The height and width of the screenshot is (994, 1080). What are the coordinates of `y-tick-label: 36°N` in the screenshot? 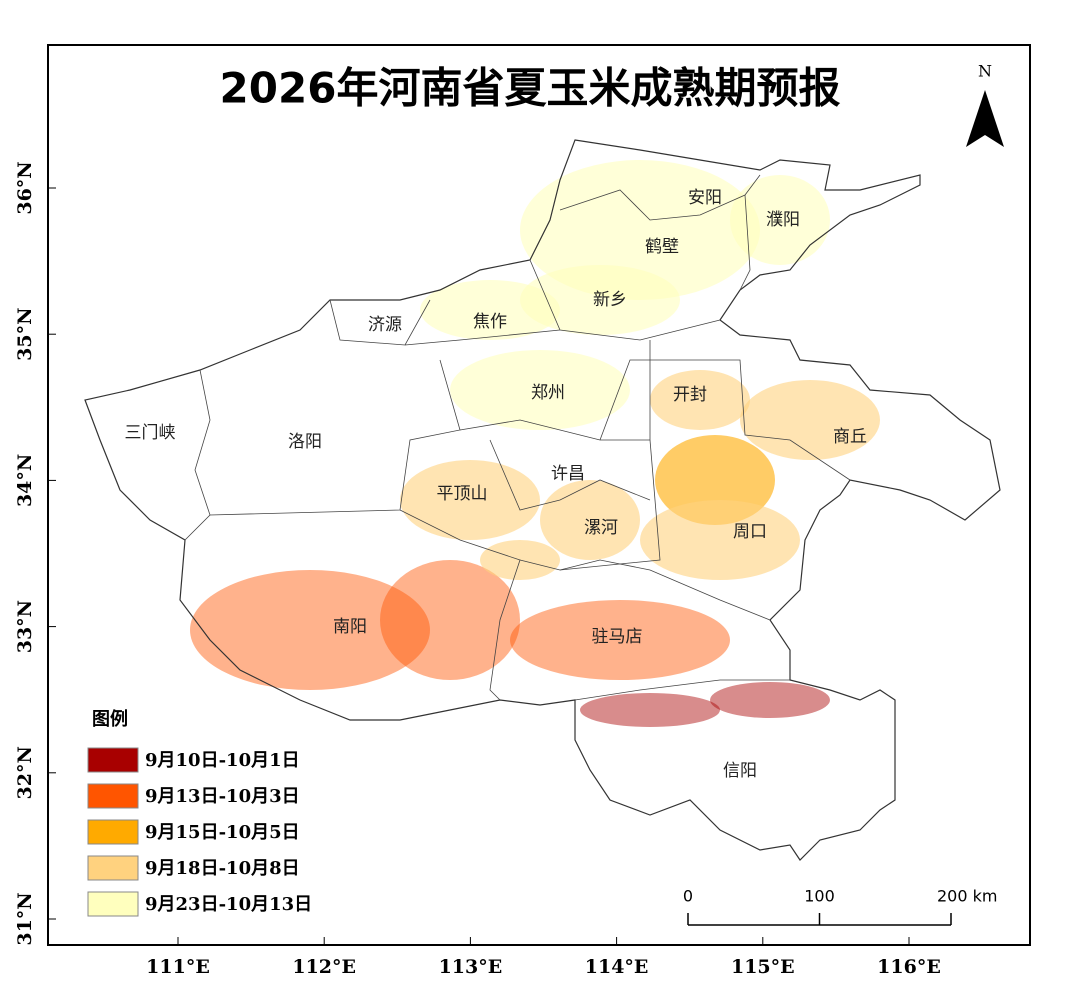 It's located at (25, 187).